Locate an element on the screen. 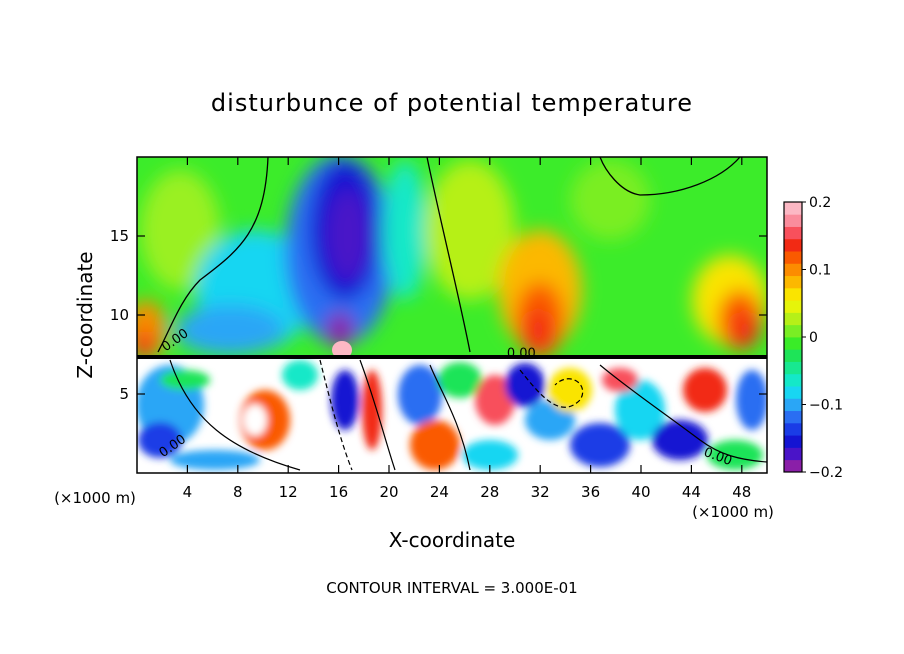 Image resolution: width=904 pixels, height=654 pixels. x-tick-label: 28 is located at coordinates (489, 492).